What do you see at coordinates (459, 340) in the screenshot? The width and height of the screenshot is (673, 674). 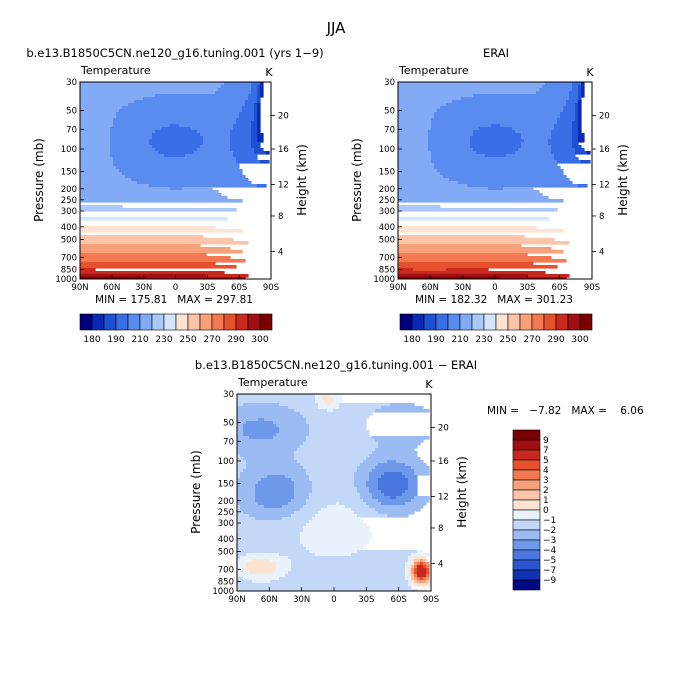 I see `panel-obs-colorbar-label: 210` at bounding box center [459, 340].